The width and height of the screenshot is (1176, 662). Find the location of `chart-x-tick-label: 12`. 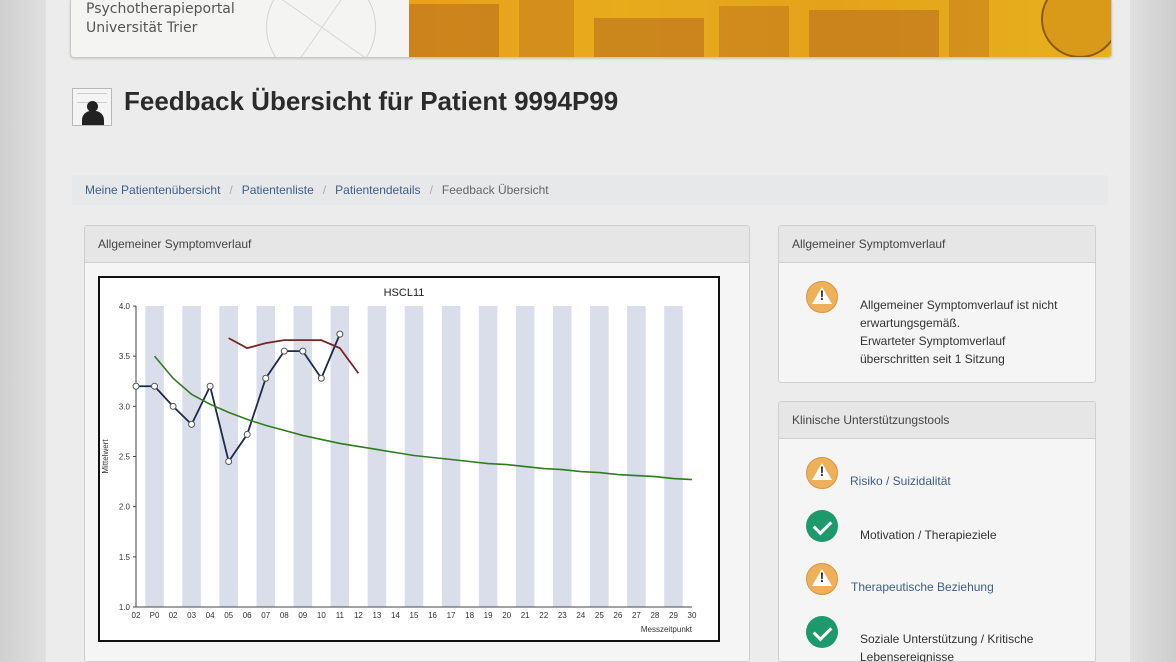

chart-x-tick-label: 12 is located at coordinates (358, 615).